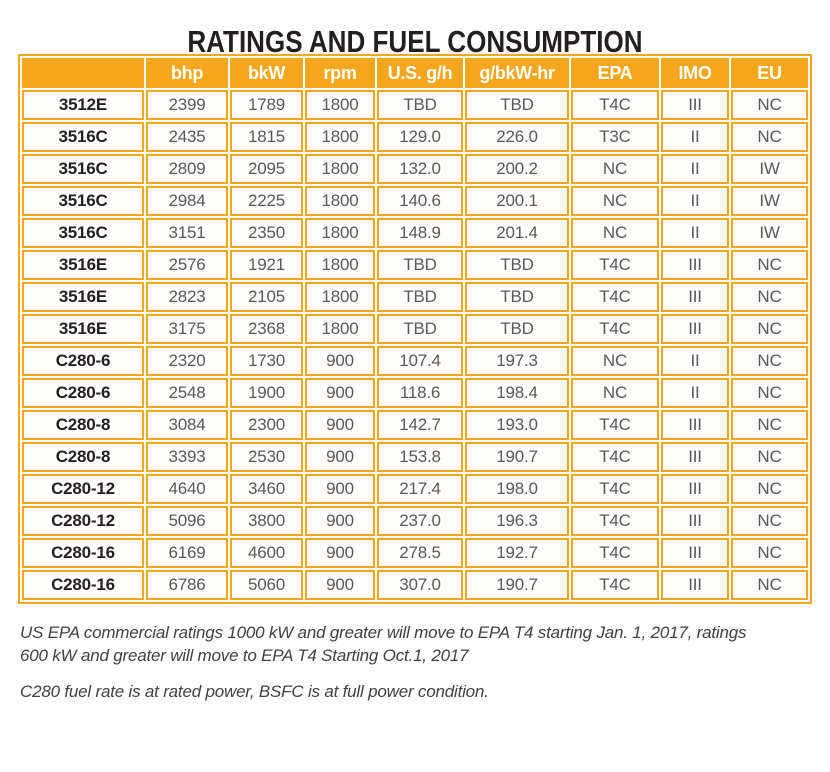 The width and height of the screenshot is (830, 772). I want to click on bkw-cell: 1921, so click(266, 265).